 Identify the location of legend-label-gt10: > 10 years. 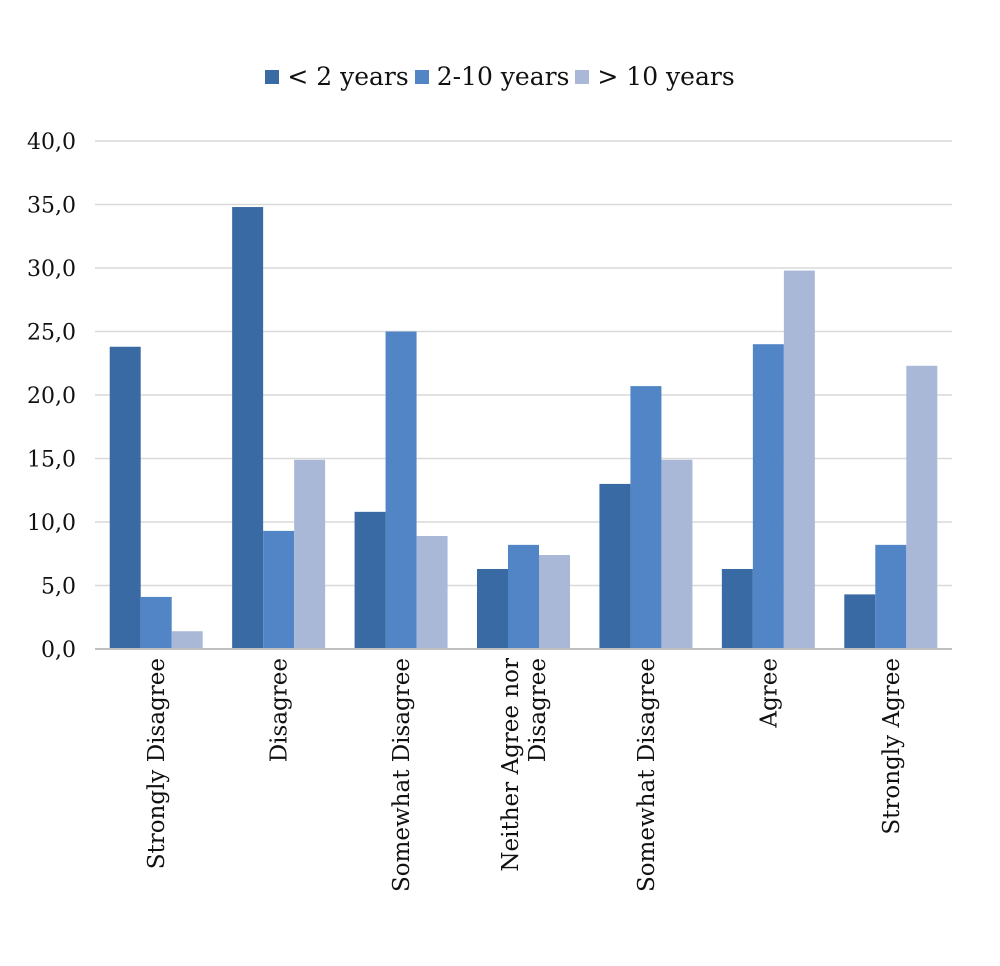
(666, 76).